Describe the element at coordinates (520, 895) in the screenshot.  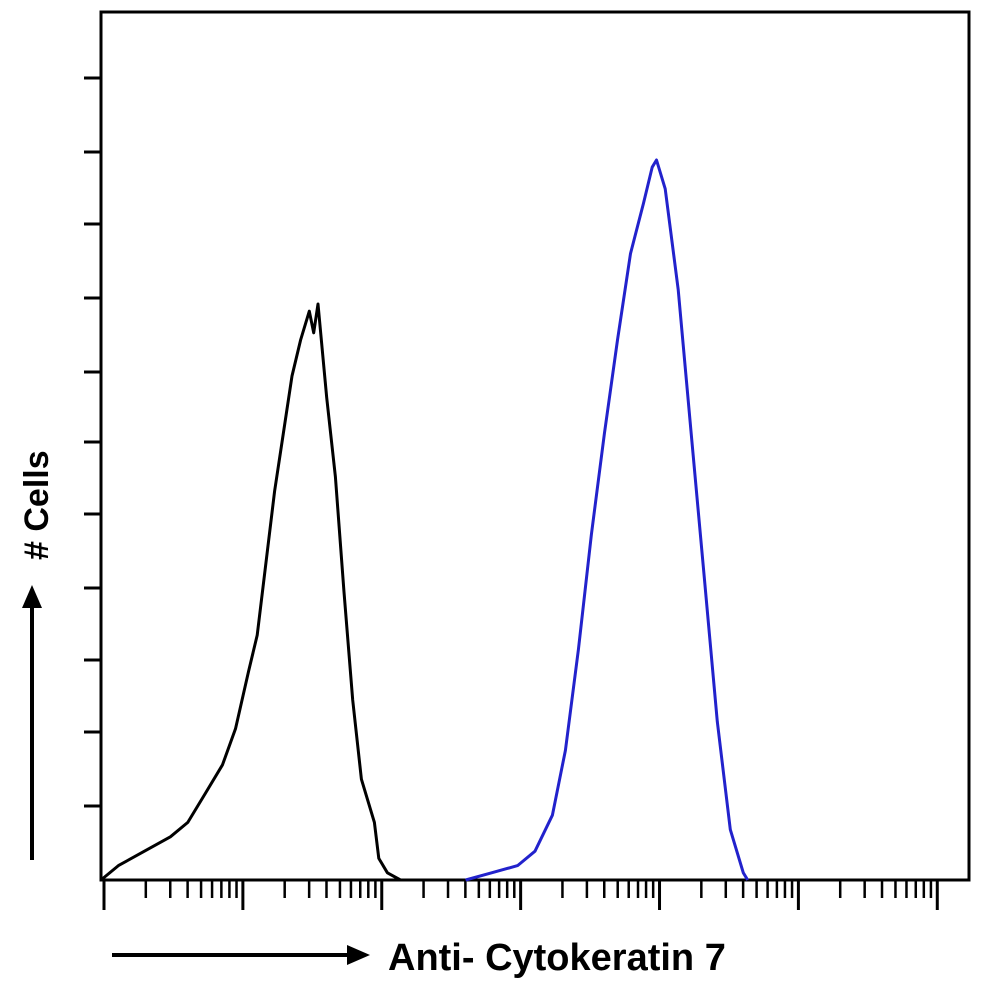
I see `x-axis-ticks` at that location.